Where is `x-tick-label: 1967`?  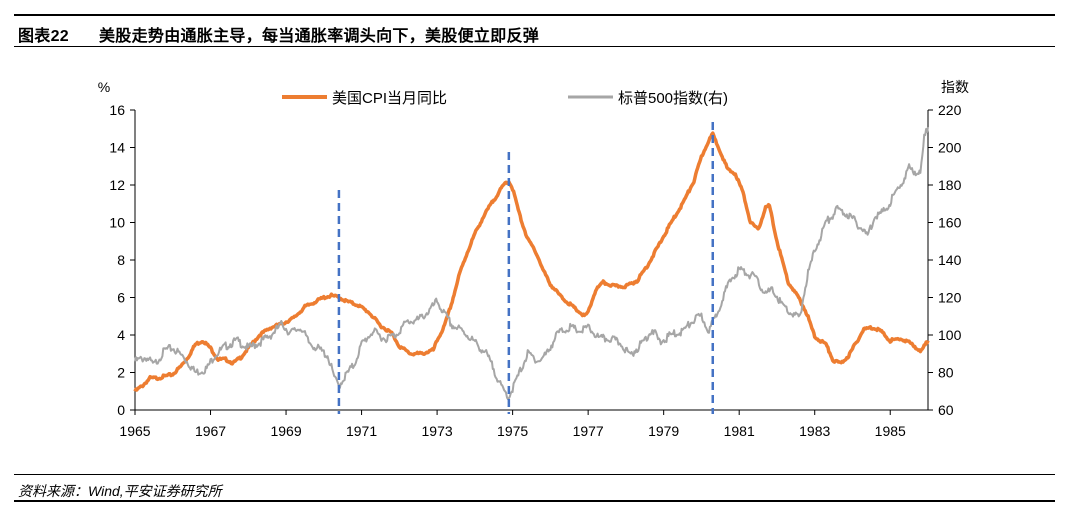
x-tick-label: 1967 is located at coordinates (210, 431).